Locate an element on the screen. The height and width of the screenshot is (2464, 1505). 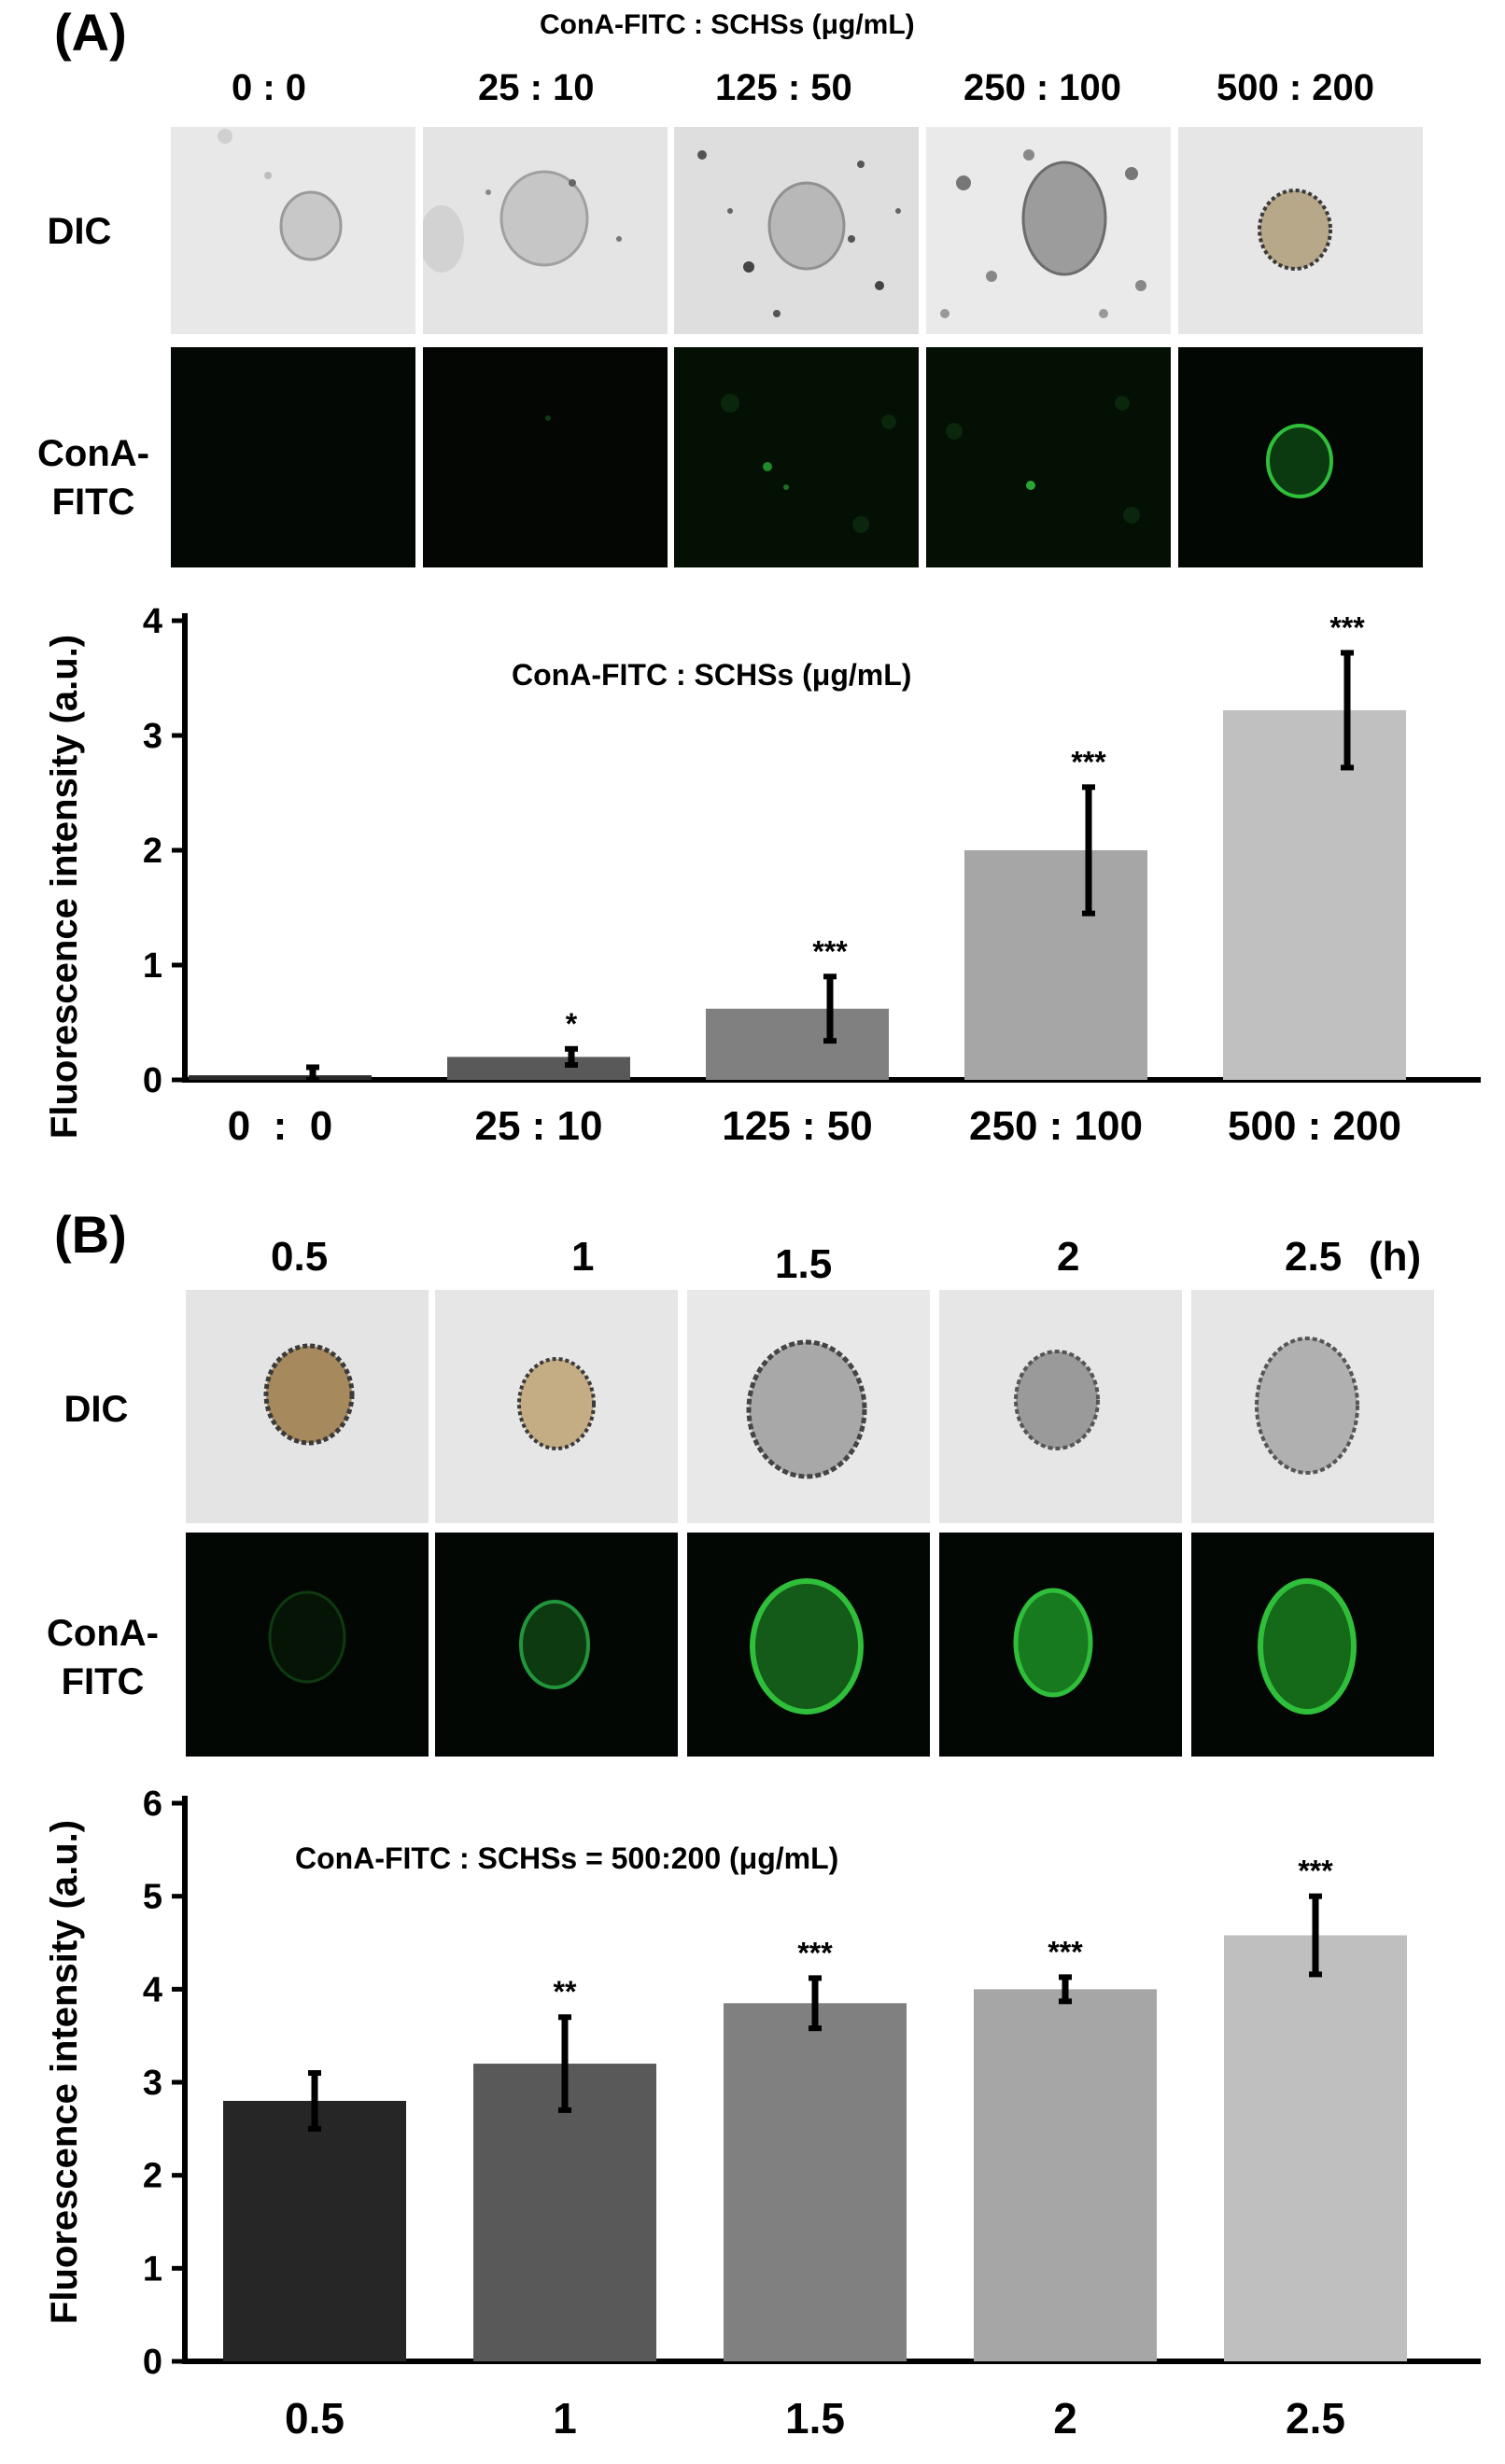
fitc-image-b3 is located at coordinates (808, 1645).